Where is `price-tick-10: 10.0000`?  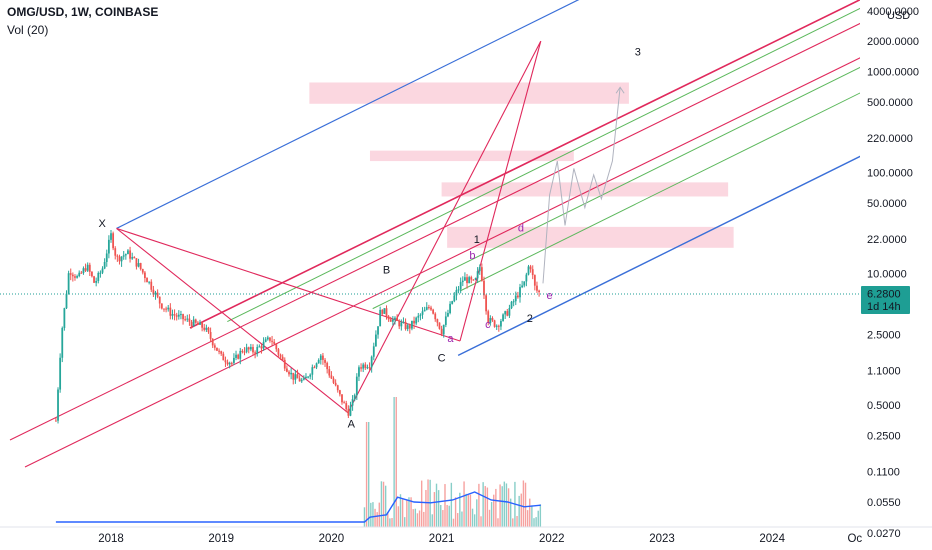 price-tick-10: 10.0000 is located at coordinates (887, 275).